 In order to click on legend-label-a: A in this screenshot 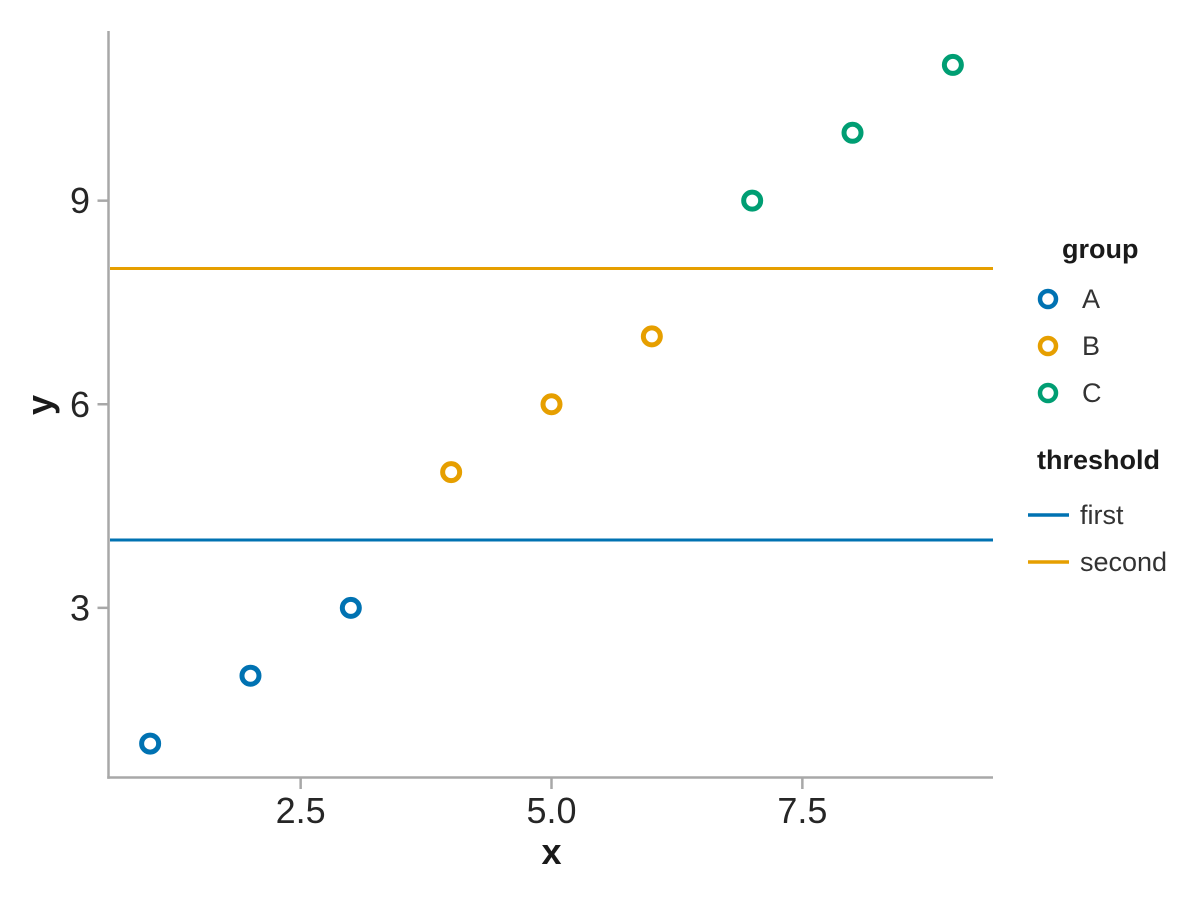, I will do `click(1091, 299)`.